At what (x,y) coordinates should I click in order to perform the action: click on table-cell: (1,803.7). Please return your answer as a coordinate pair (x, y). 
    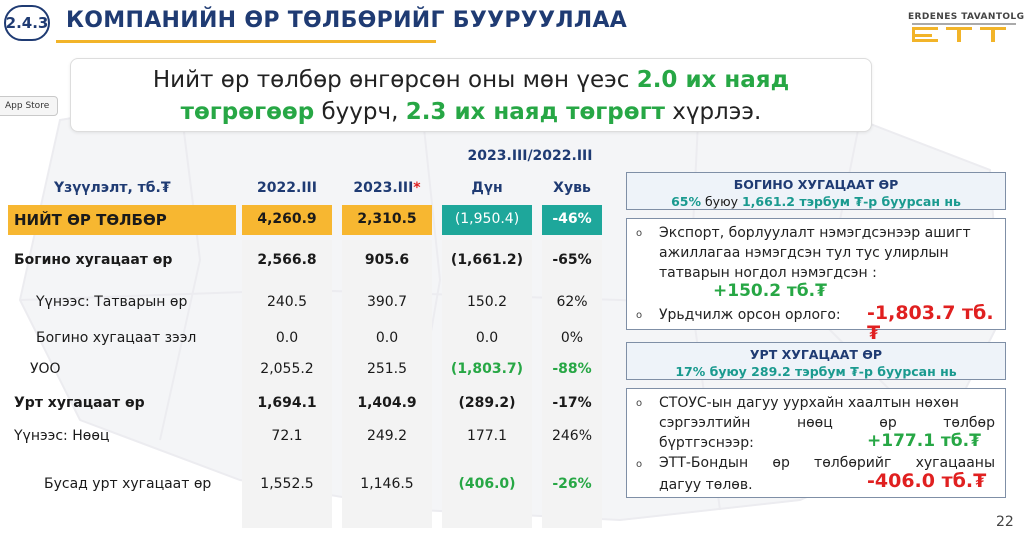
    Looking at the image, I should click on (487, 369).